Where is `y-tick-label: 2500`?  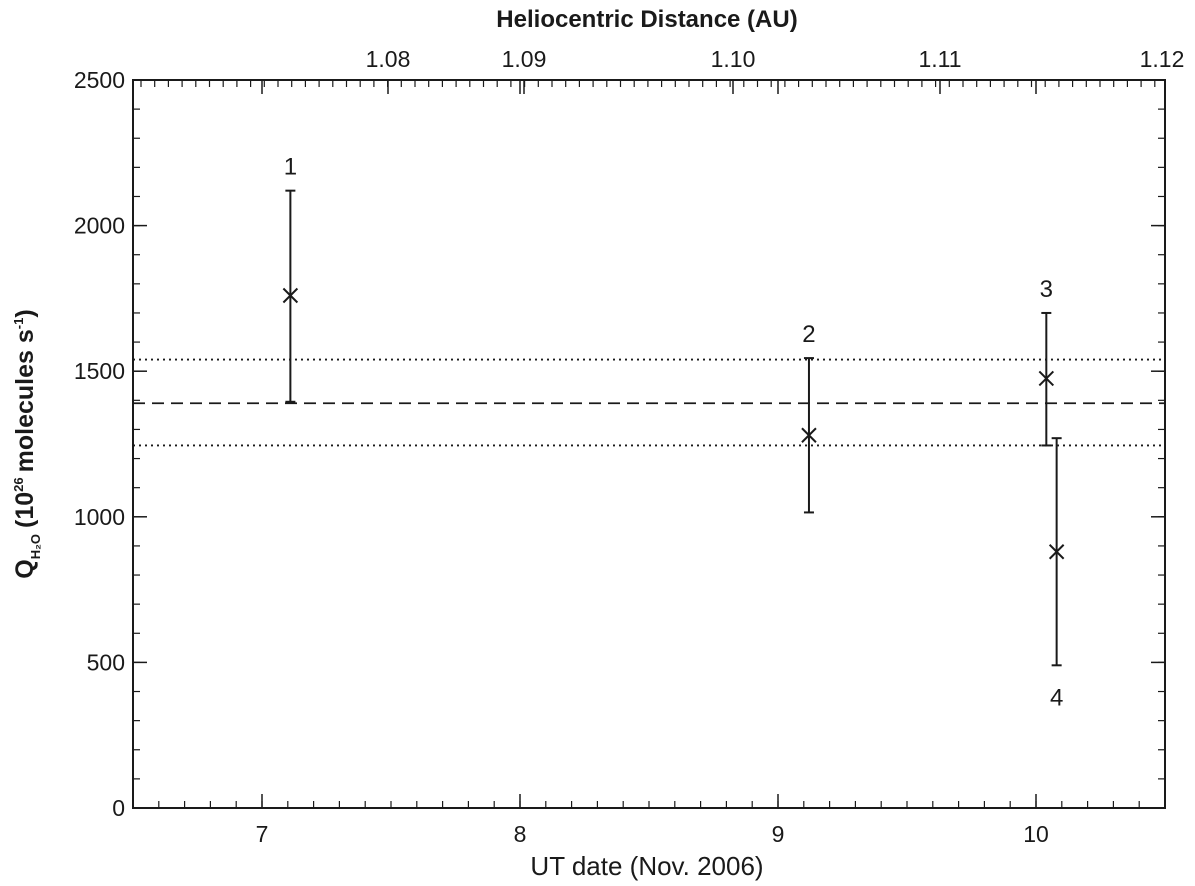
y-tick-label: 2500 is located at coordinates (99, 80).